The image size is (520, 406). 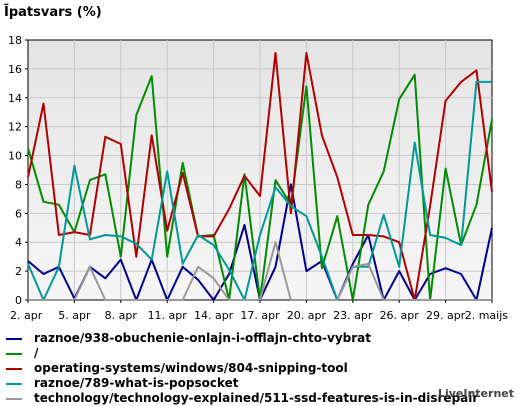 What do you see at coordinates (26, 315) in the screenshot?
I see `x-tick-label: 2. apr` at bounding box center [26, 315].